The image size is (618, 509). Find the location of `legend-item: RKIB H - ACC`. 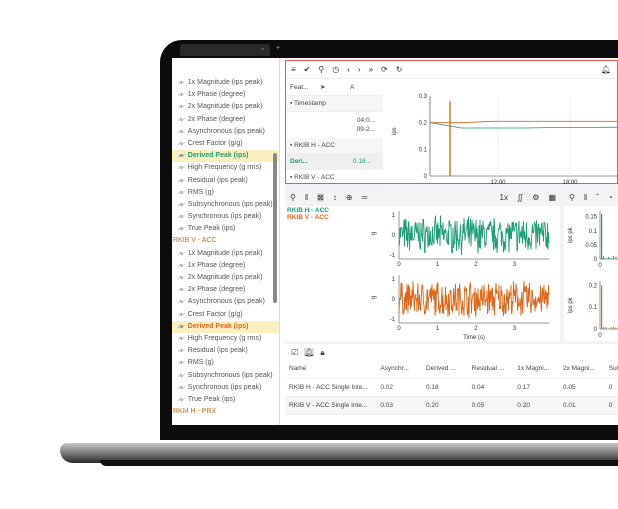

legend-item: RKIB H - ACC is located at coordinates (308, 210).